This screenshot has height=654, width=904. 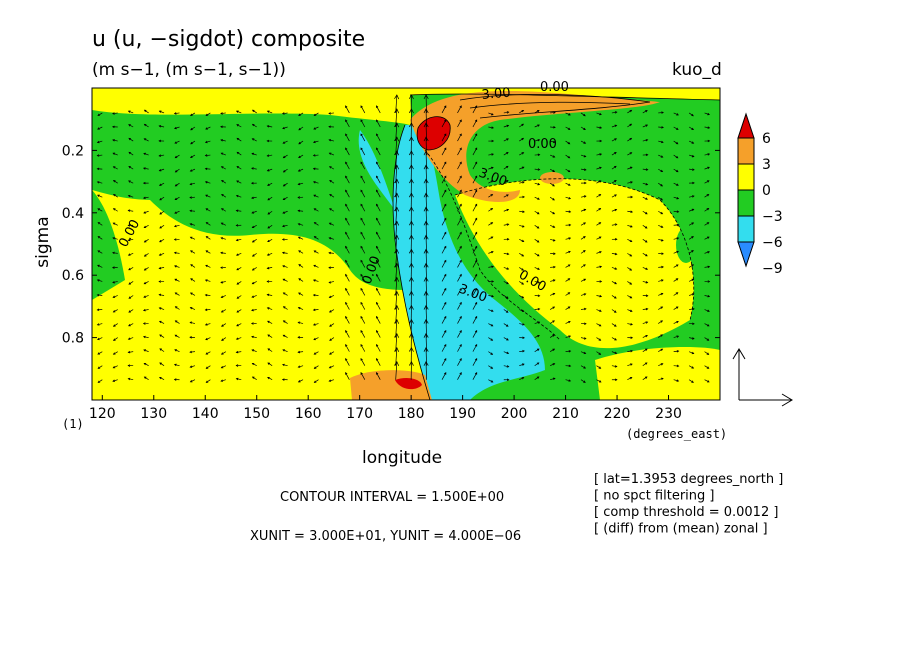 What do you see at coordinates (189, 70) in the screenshot?
I see `chart-subtitle: (m s−1, (m s−1, s−1))` at bounding box center [189, 70].